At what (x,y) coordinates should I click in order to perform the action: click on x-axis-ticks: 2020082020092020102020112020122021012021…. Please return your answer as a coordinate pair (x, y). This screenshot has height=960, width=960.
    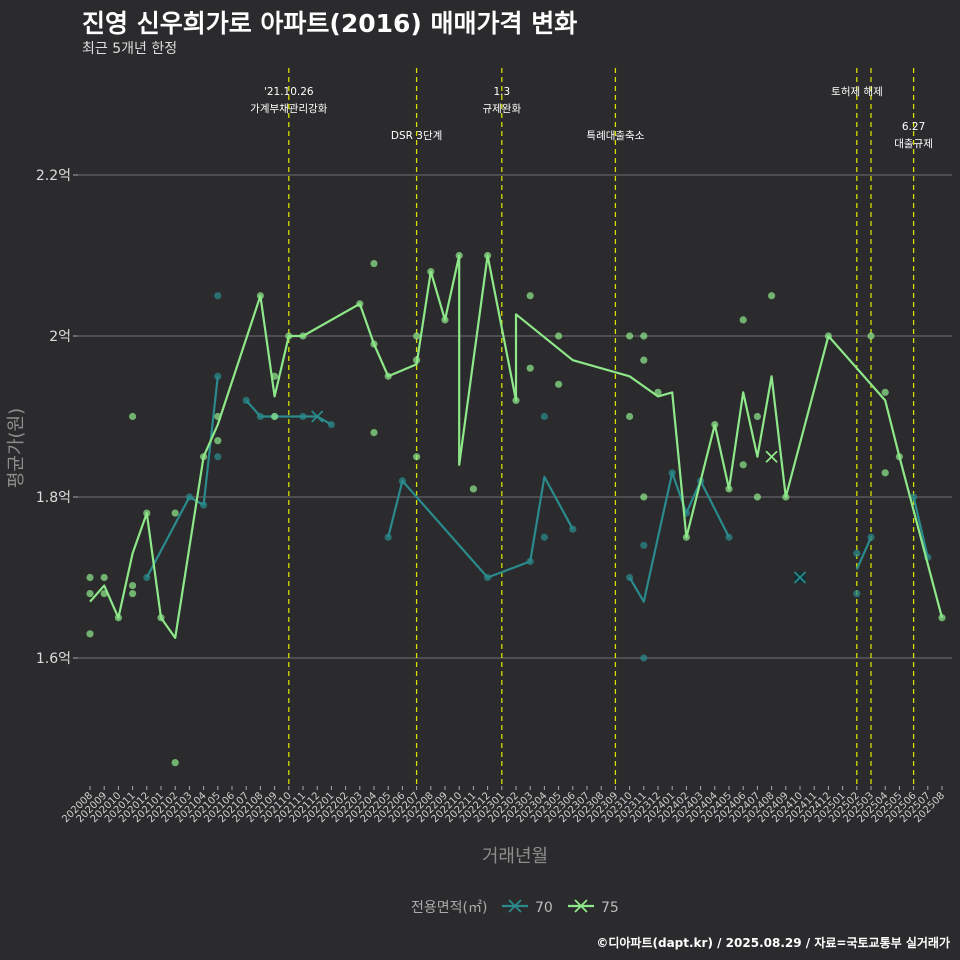
    Looking at the image, I should click on (503, 805).